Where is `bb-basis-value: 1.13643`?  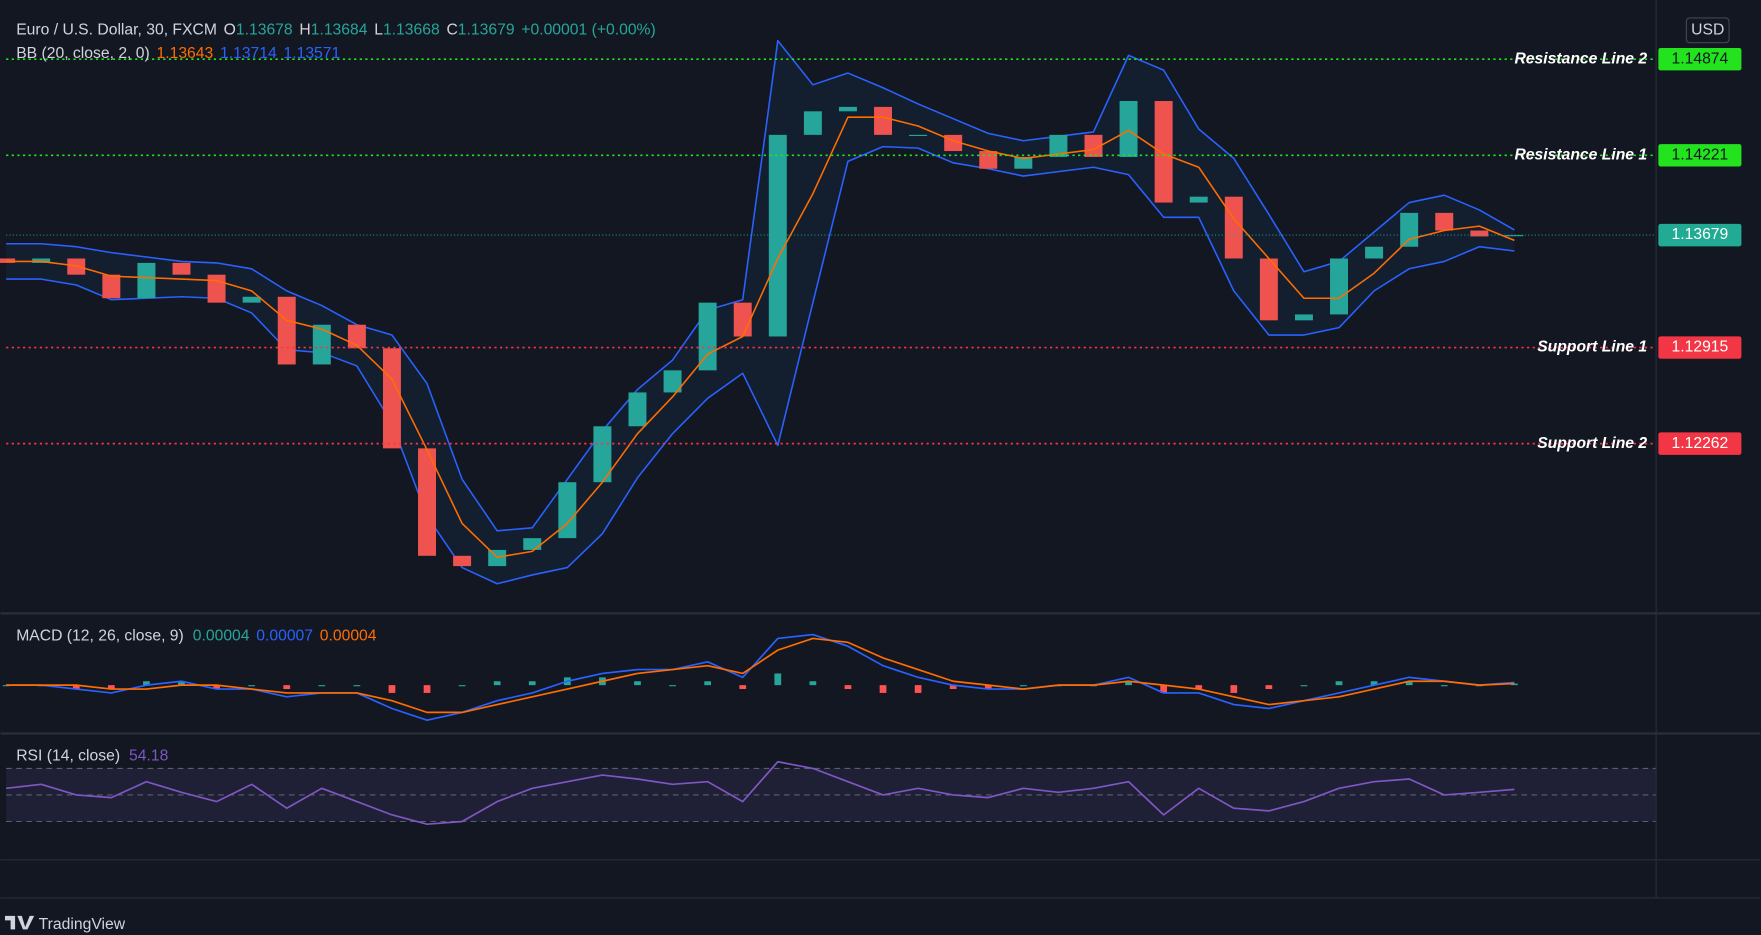
bb-basis-value: 1.13643 is located at coordinates (184, 53).